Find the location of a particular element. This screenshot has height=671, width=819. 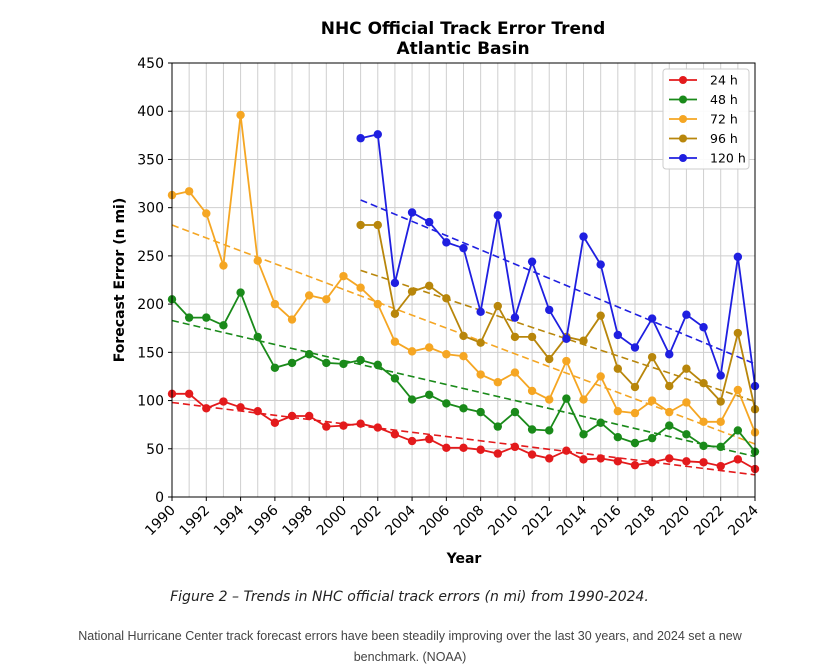

x-tick-label: 1990 is located at coordinates (160, 521).